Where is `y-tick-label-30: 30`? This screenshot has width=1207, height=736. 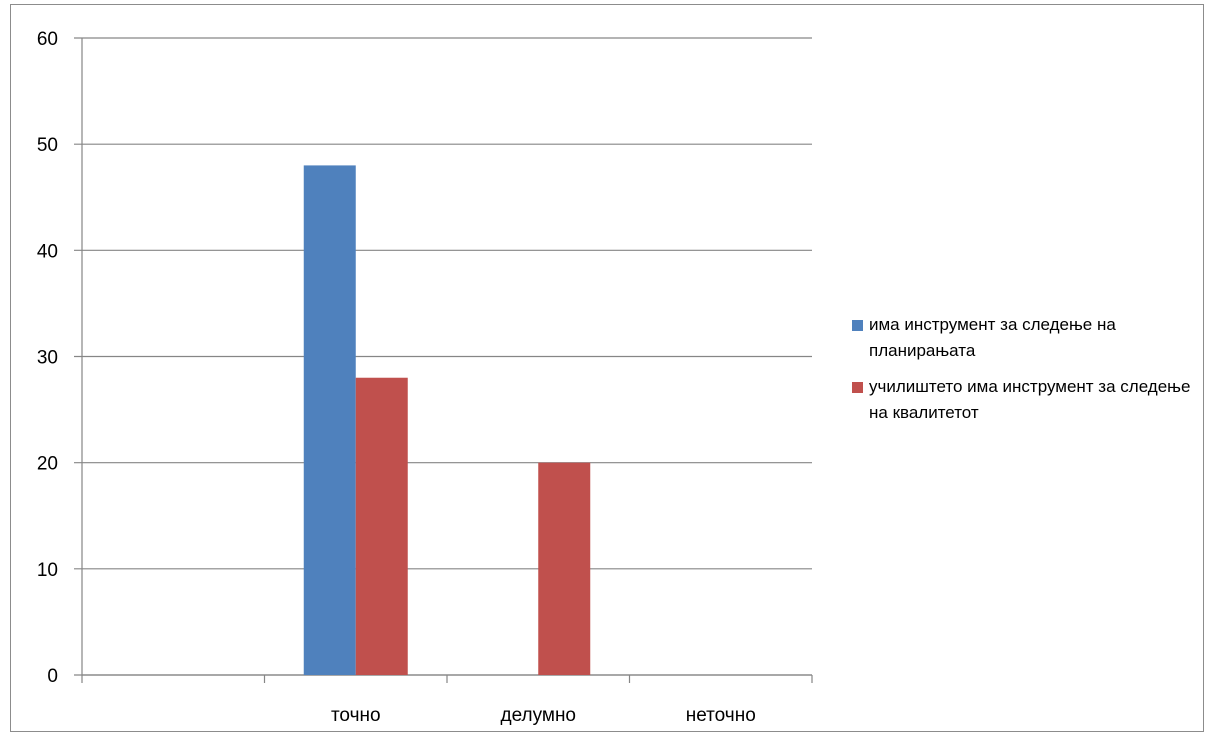 y-tick-label-30: 30 is located at coordinates (47, 358).